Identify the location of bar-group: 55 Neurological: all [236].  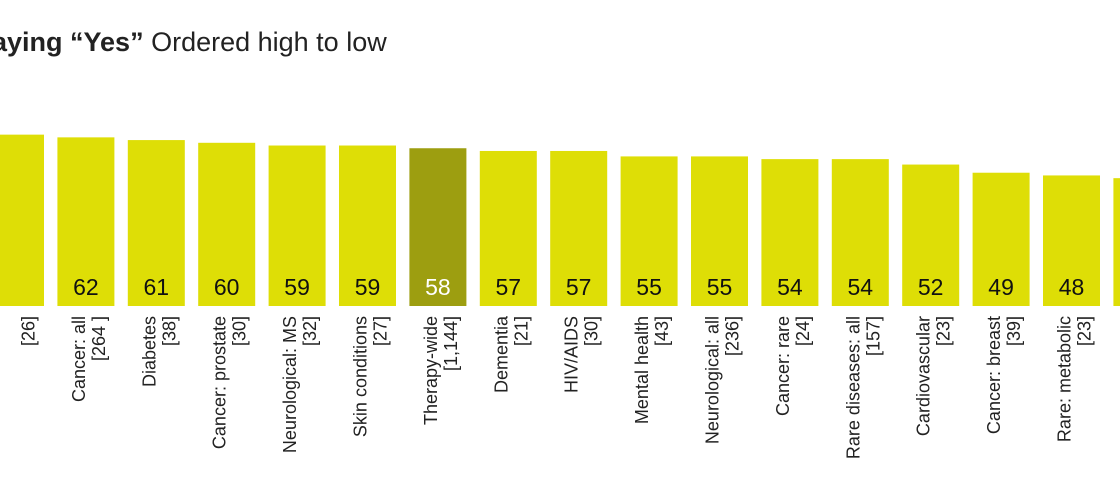
(719, 300).